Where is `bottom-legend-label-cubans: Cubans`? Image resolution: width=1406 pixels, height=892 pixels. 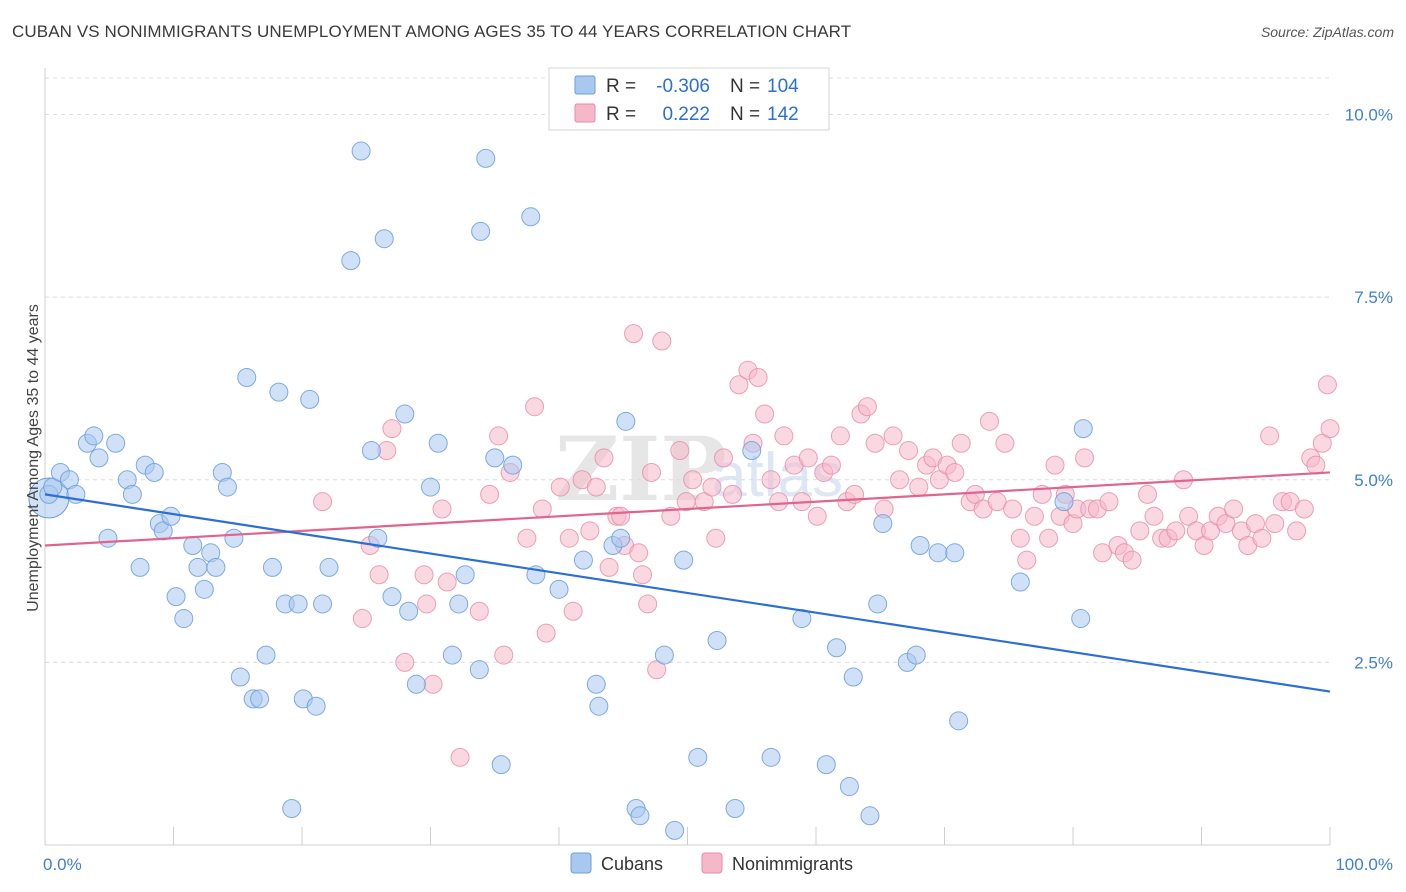 bottom-legend-label-cubans: Cubans is located at coordinates (632, 864).